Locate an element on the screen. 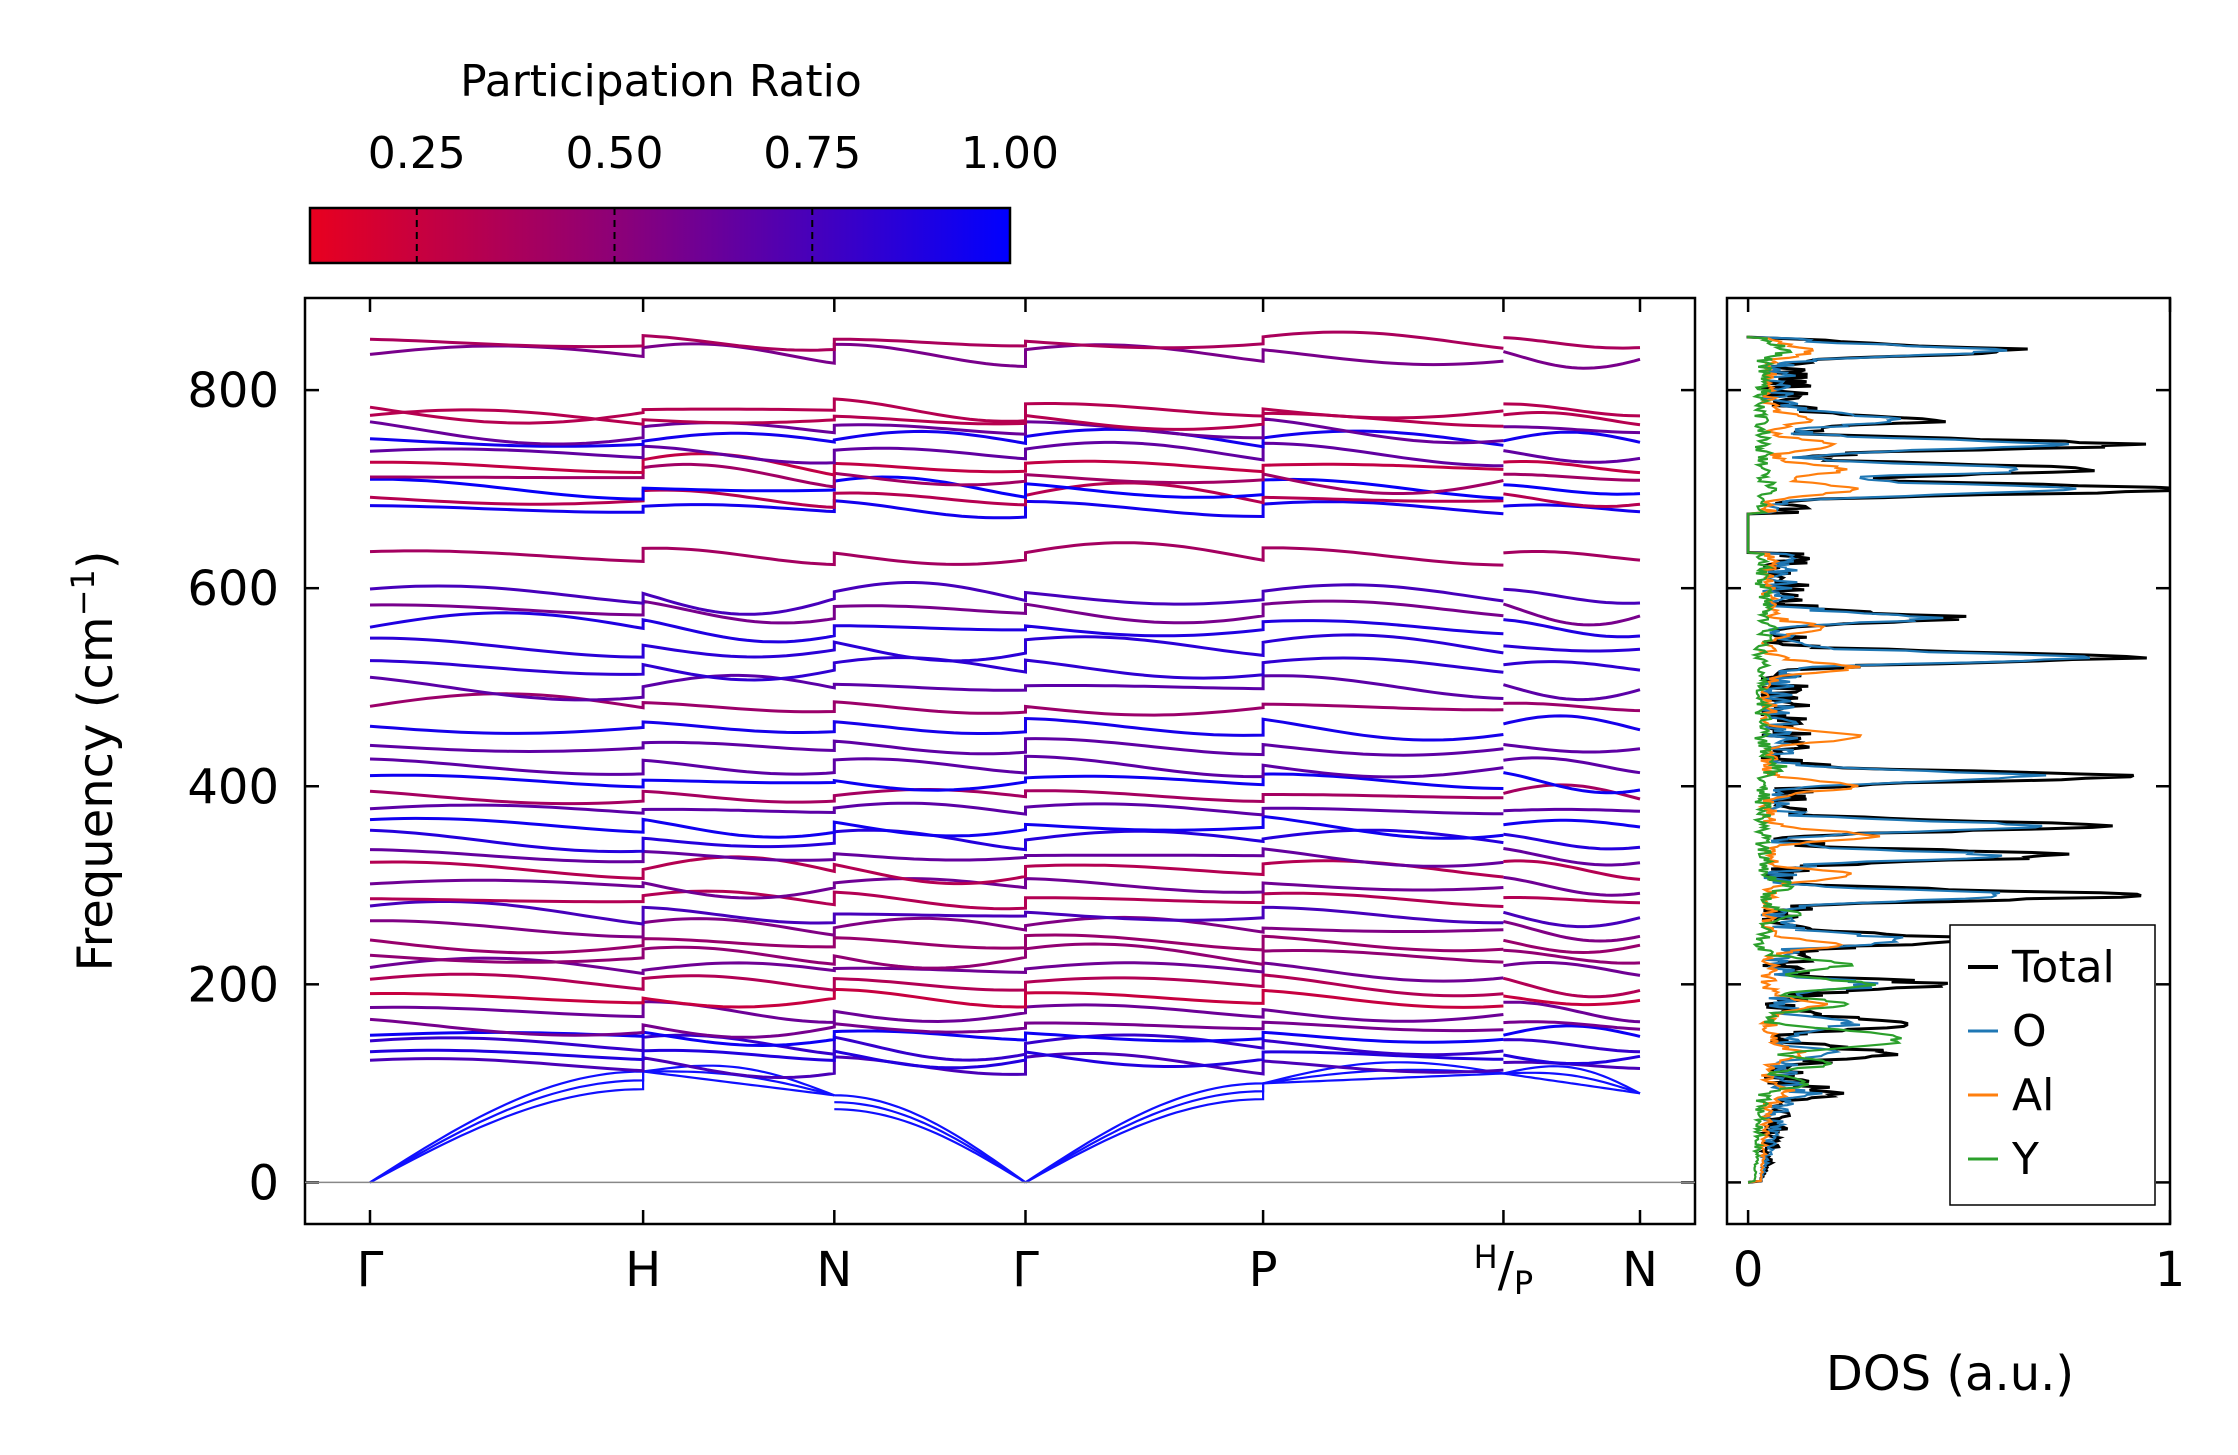 This screenshot has height=1455, width=2238. y-axis-label: Frequency (cm−1) is located at coordinates (94, 760).